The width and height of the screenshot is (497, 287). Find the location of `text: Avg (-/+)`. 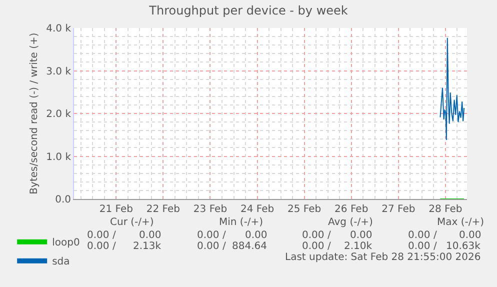

text: Avg (-/+) is located at coordinates (350, 222).